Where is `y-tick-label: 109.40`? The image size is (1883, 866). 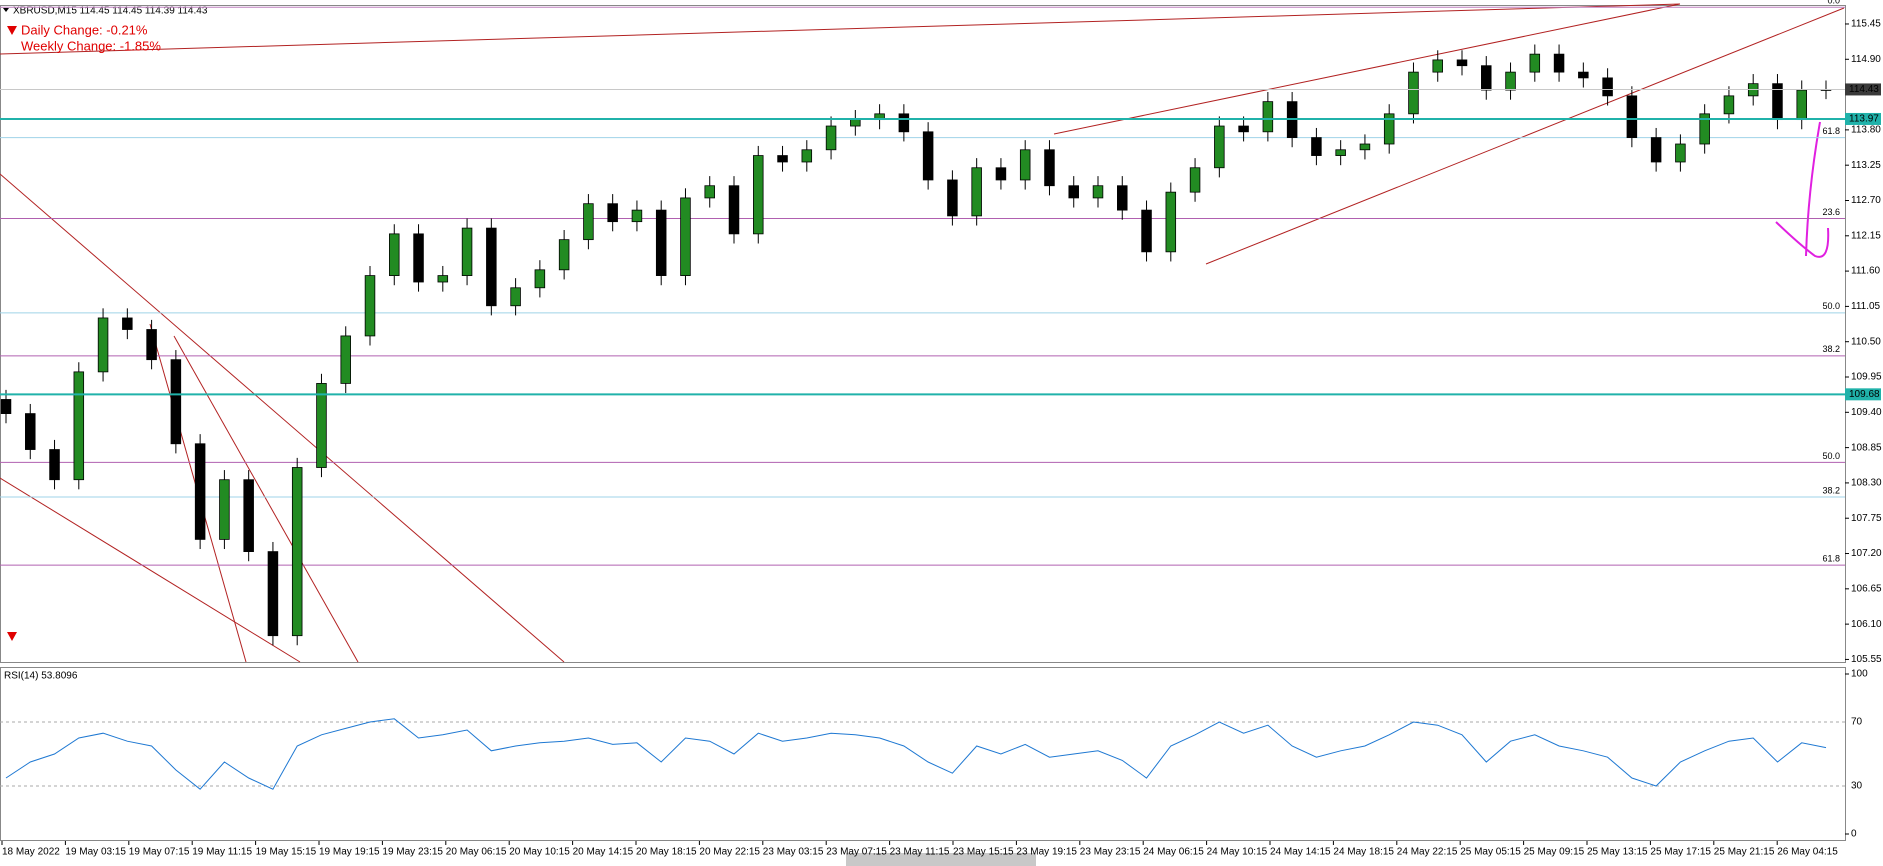
y-tick-label: 109.40 is located at coordinates (1866, 412).